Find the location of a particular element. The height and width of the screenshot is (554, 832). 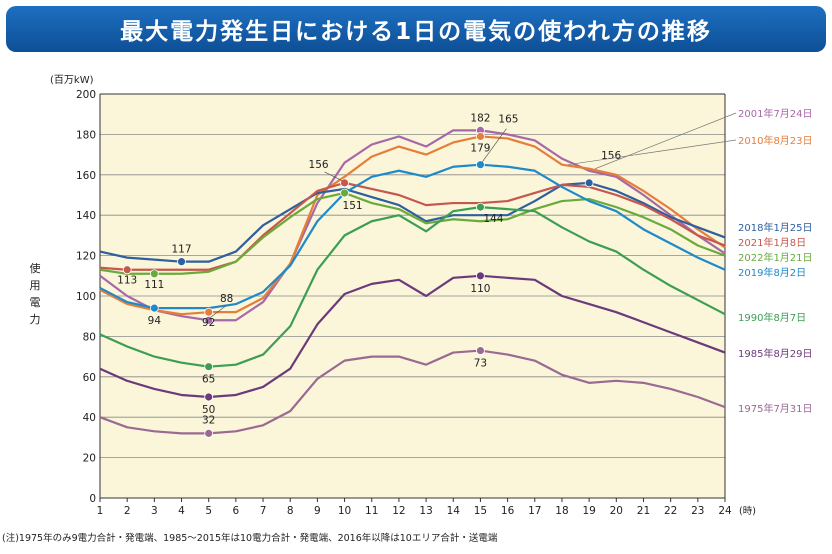

legend-label-5: 2019年8月2日 is located at coordinates (772, 272).